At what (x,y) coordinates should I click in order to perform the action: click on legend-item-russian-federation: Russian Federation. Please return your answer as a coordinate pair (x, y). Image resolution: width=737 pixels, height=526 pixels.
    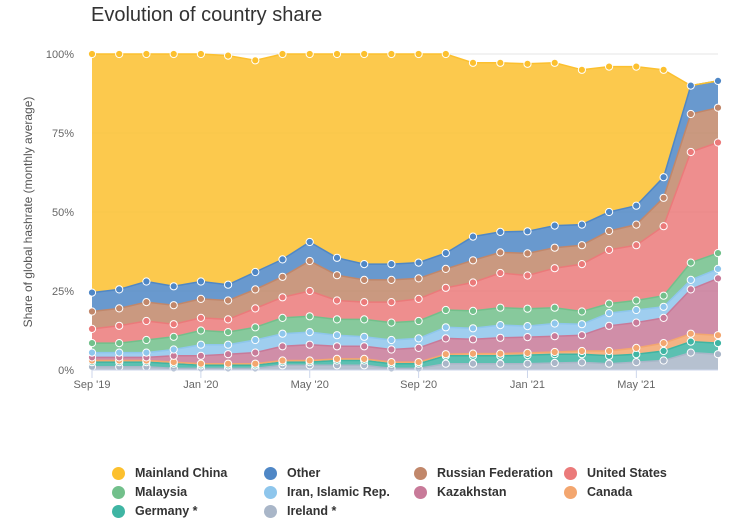
    Looking at the image, I should click on (483, 473).